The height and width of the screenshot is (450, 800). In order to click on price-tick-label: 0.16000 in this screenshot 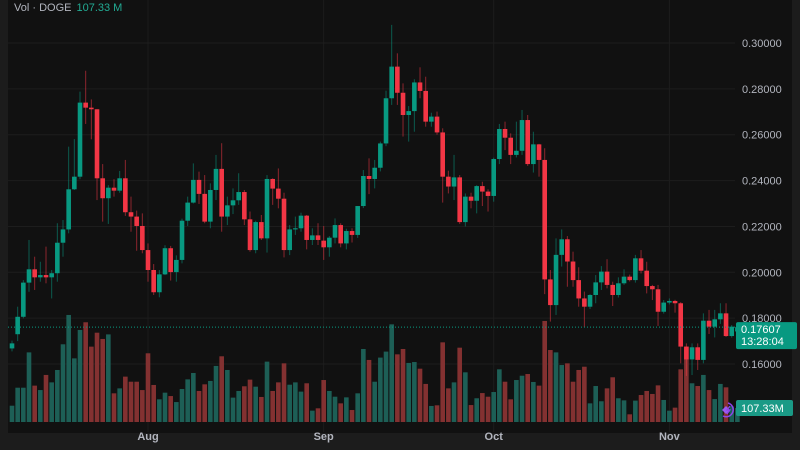, I will do `click(762, 365)`.